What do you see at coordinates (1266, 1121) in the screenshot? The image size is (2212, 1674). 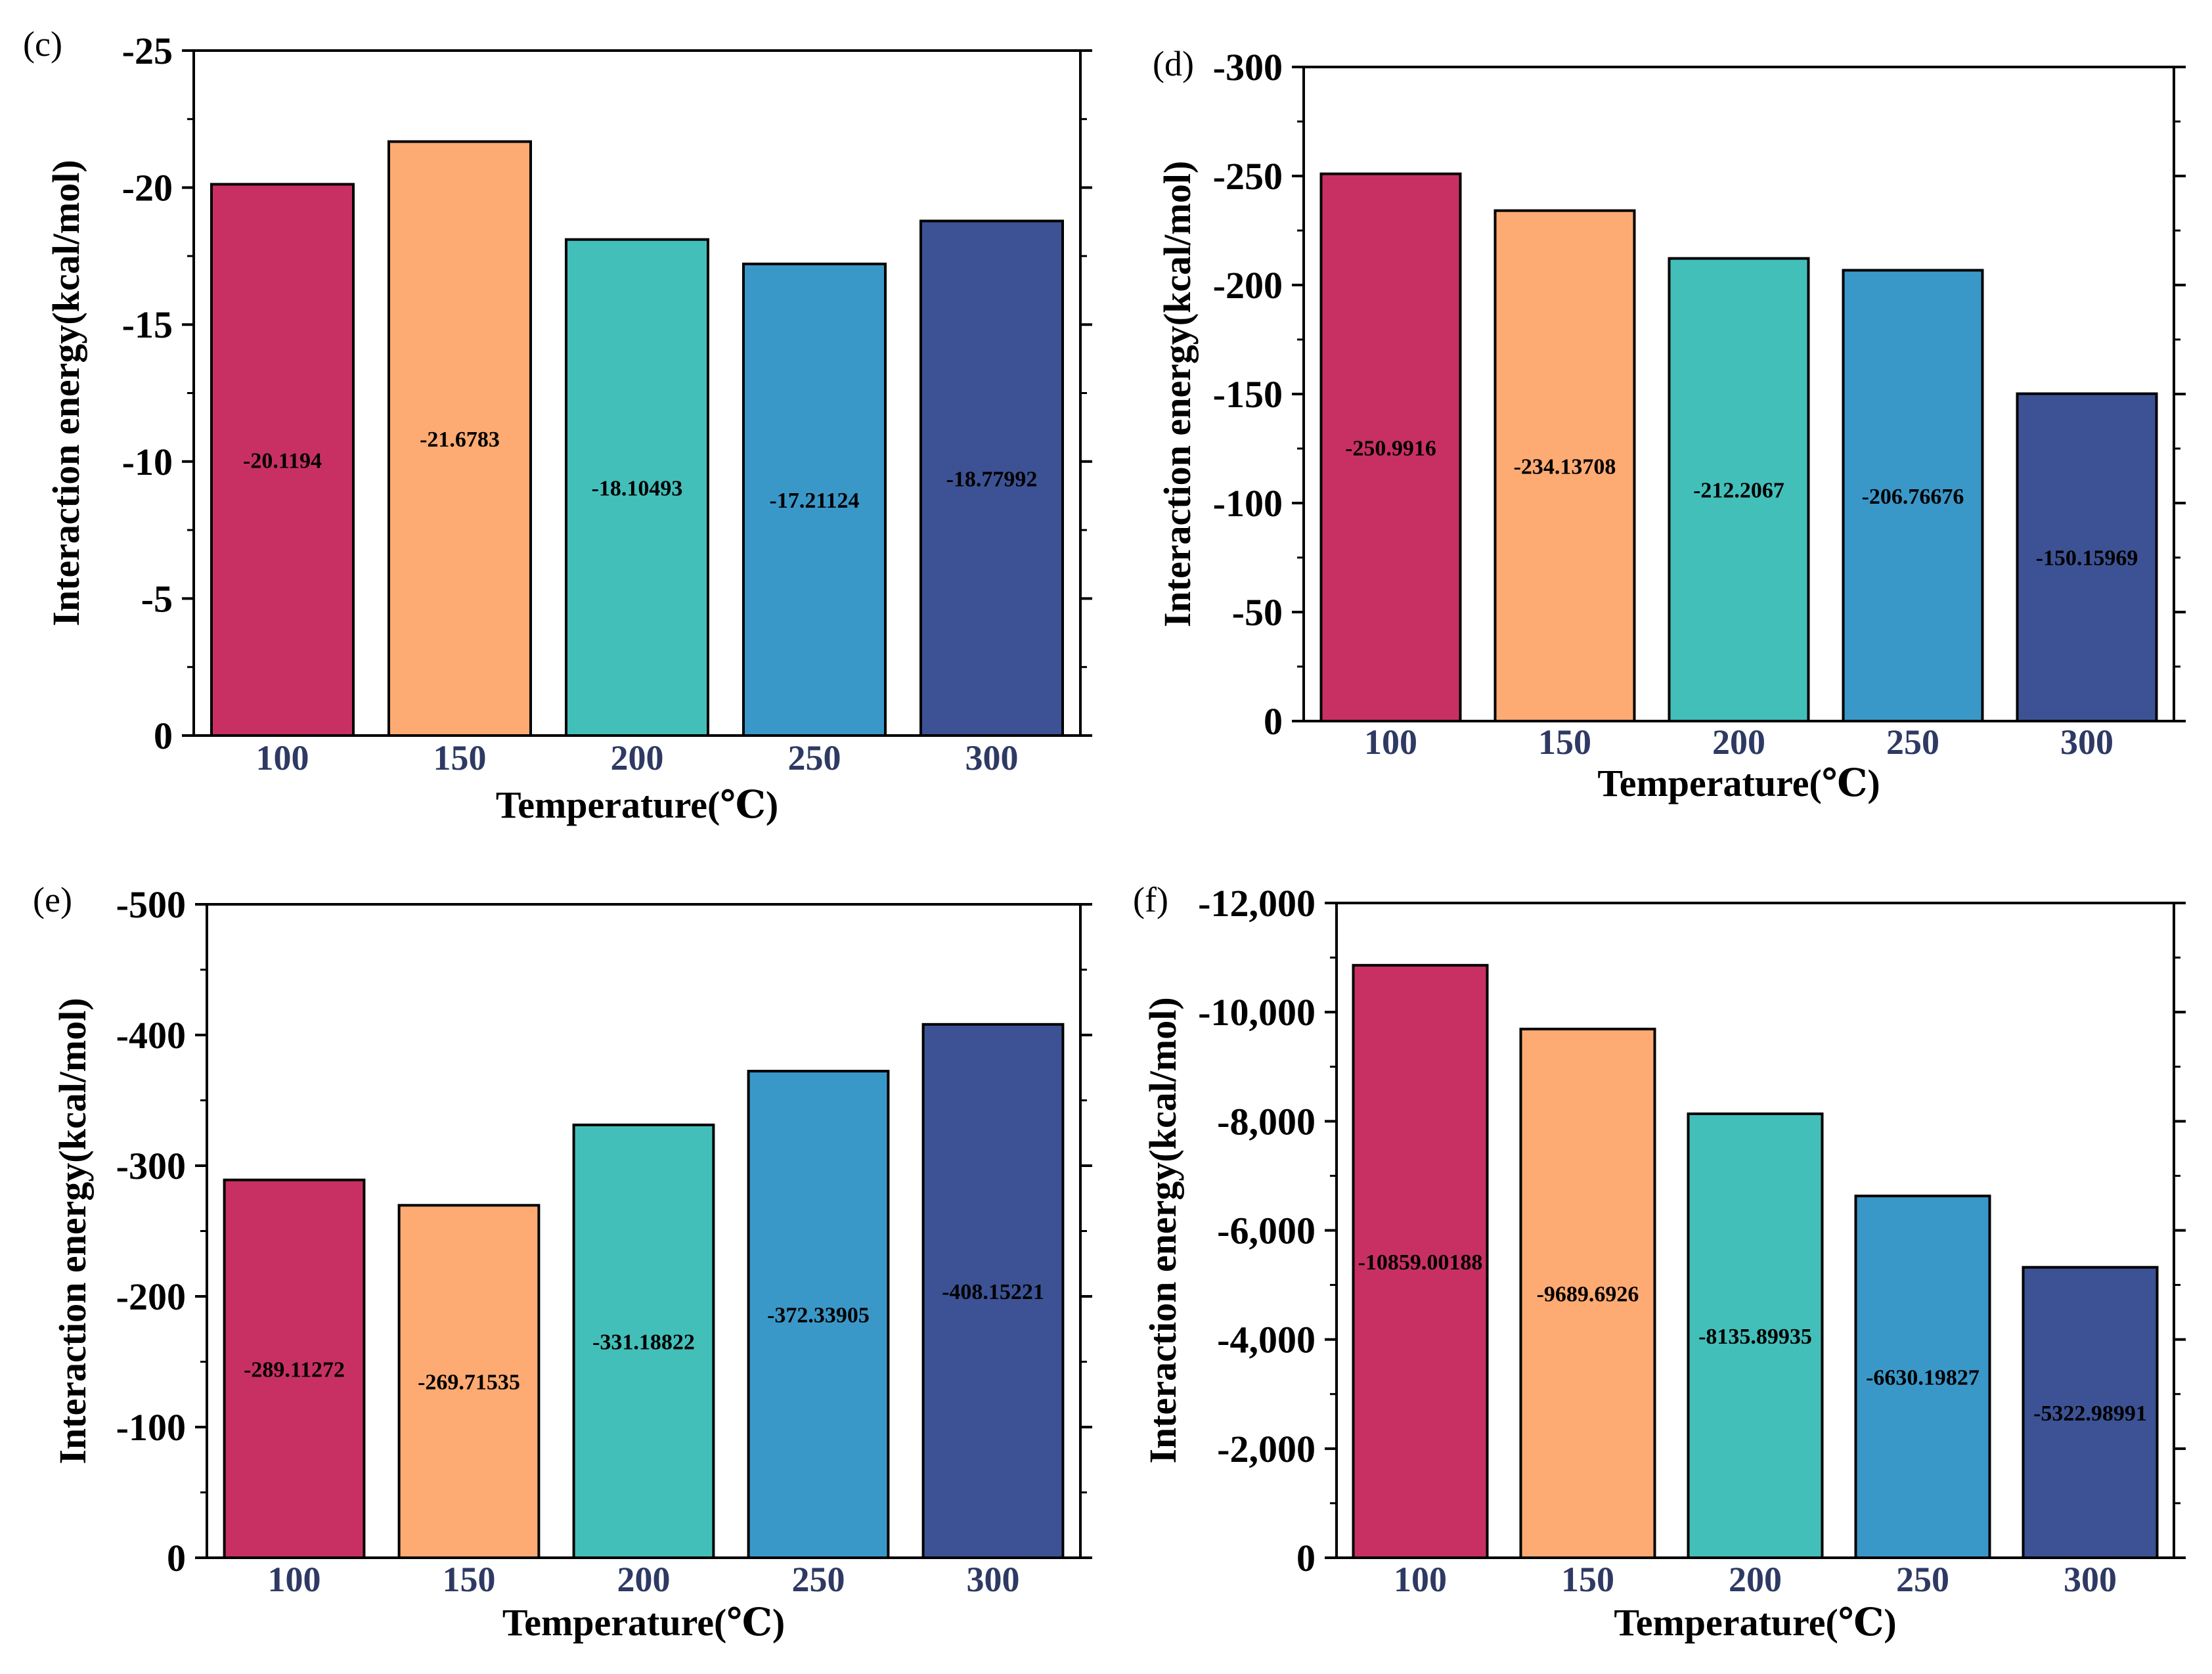 I see `y-tick-label: -8,000` at bounding box center [1266, 1121].